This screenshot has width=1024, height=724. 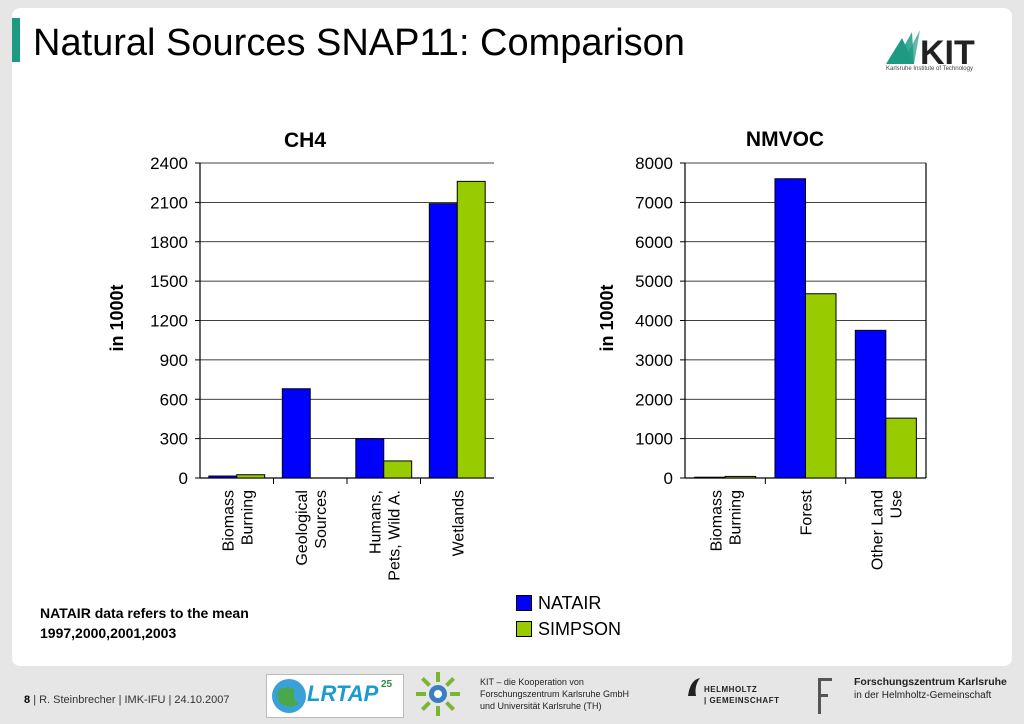 What do you see at coordinates (923, 695) in the screenshot?
I see `fzk-line-2: in der Helmholtz-Gemeinschaft` at bounding box center [923, 695].